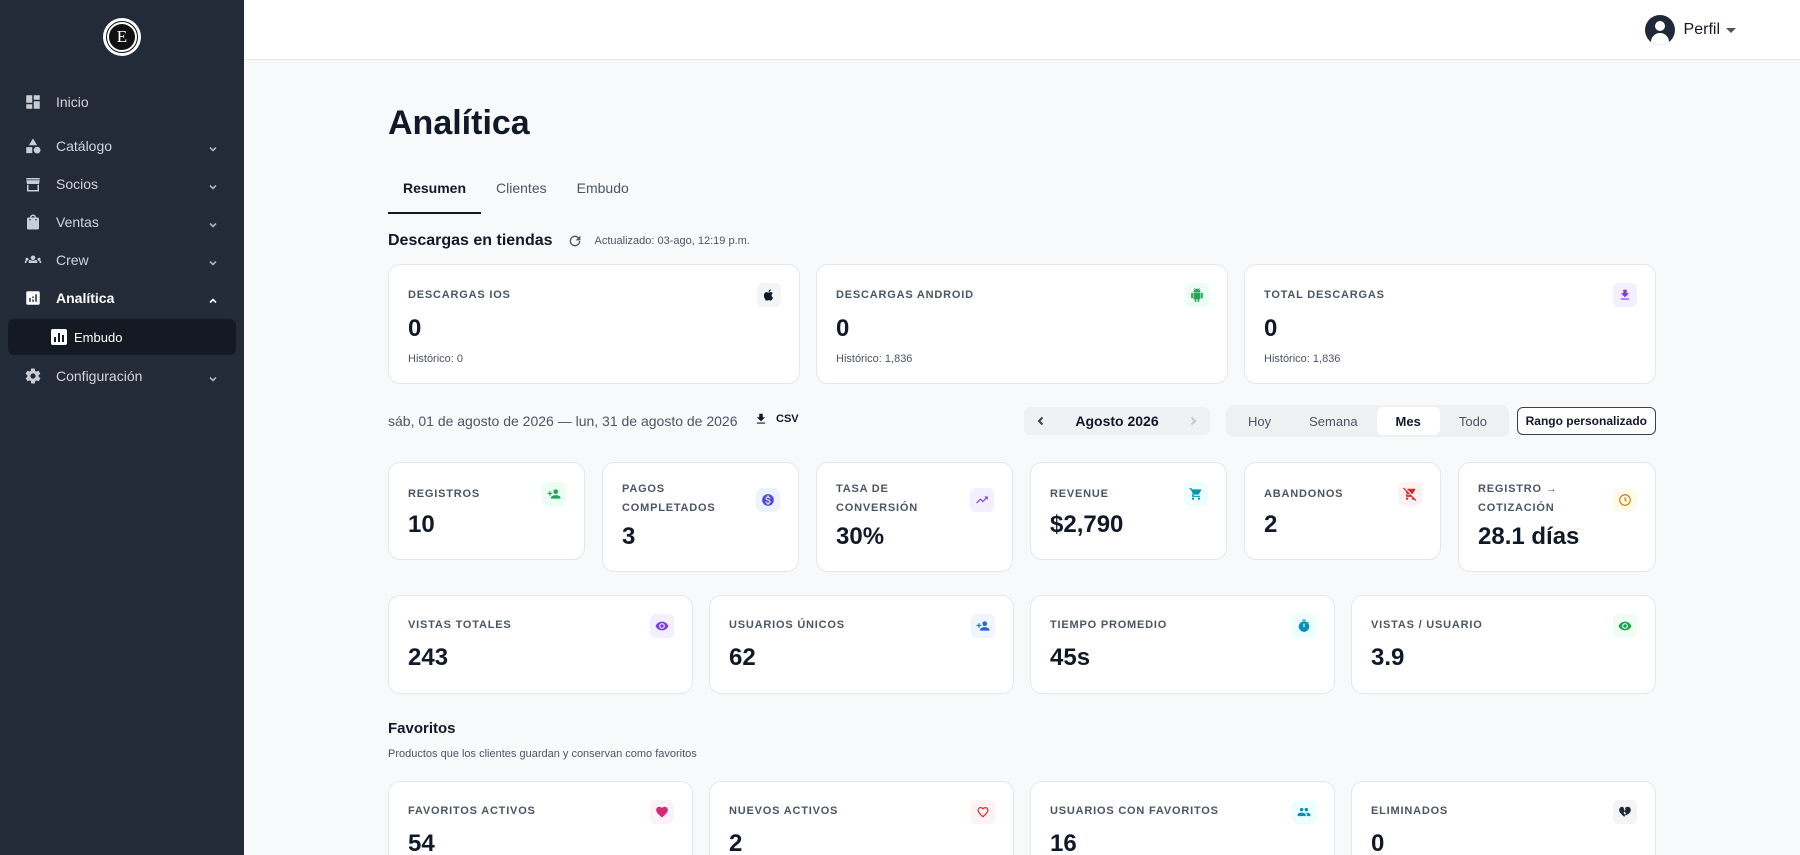  Describe the element at coordinates (1625, 812) in the screenshot. I see `heart-broken-icon` at that location.